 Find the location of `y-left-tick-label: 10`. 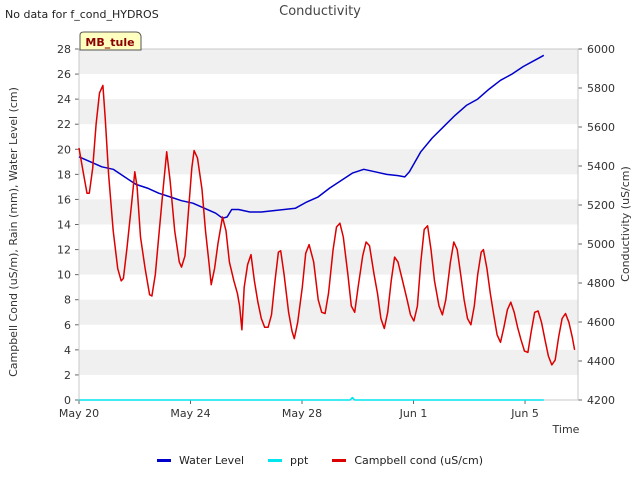

y-left-tick-label: 10 is located at coordinates (64, 275).